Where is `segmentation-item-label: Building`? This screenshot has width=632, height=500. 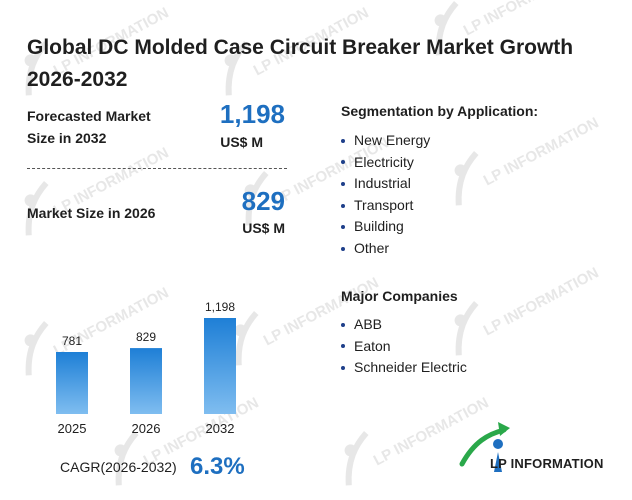
segmentation-item-label: Building is located at coordinates (379, 226).